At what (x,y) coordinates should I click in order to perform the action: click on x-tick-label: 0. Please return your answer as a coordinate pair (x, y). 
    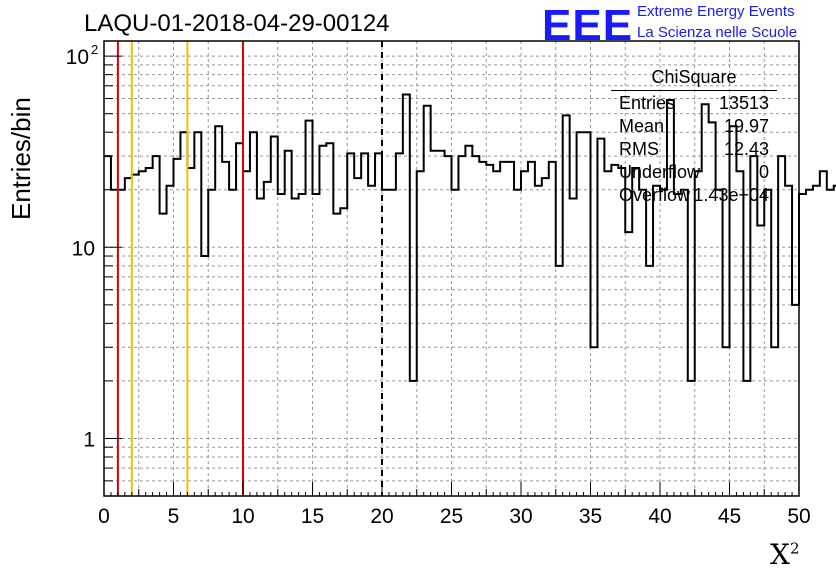
    Looking at the image, I should click on (104, 516).